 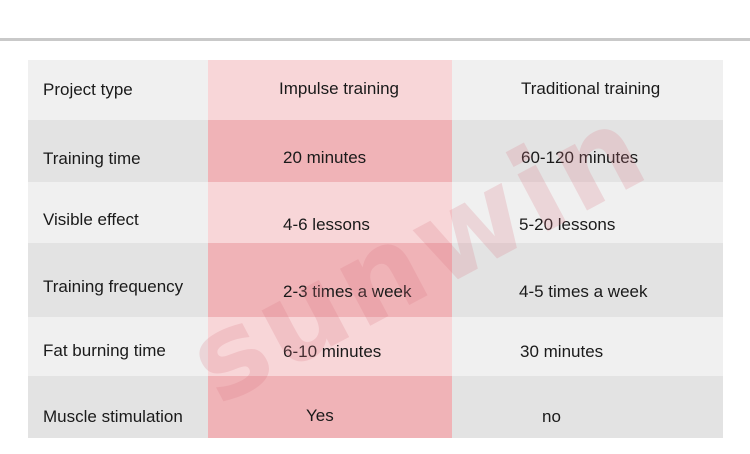 What do you see at coordinates (567, 224) in the screenshot?
I see `traditional-value: 5-20 lessons` at bounding box center [567, 224].